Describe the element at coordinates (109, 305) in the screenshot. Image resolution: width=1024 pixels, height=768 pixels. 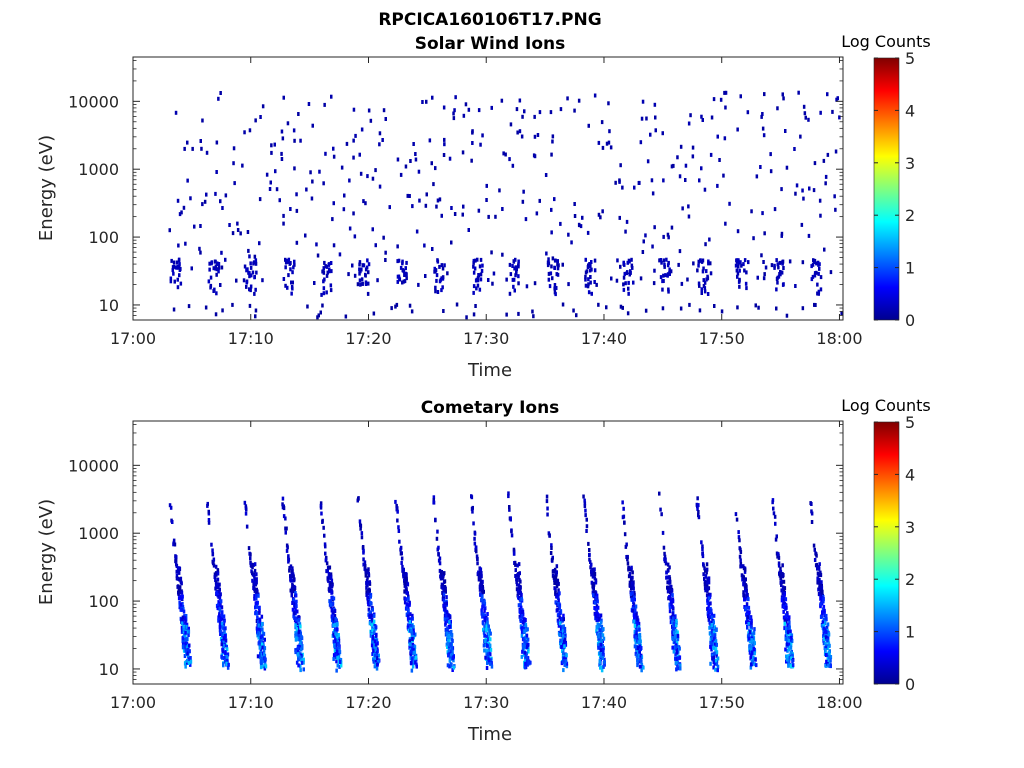
I see `y-tick-label: 10` at that location.